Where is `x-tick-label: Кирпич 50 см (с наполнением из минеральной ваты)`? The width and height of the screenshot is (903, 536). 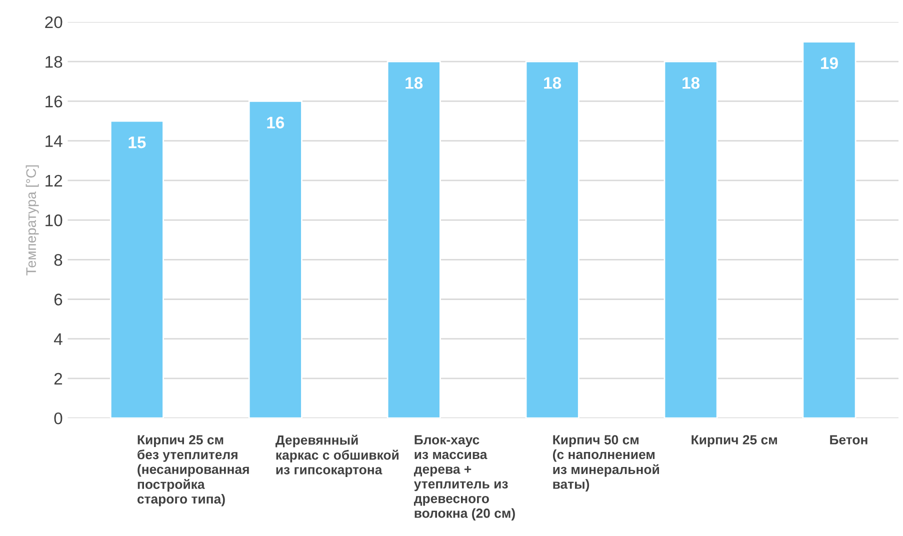 x-tick-label: Кирпич 50 см (с наполнением из минеральной ваты) is located at coordinates (605, 463).